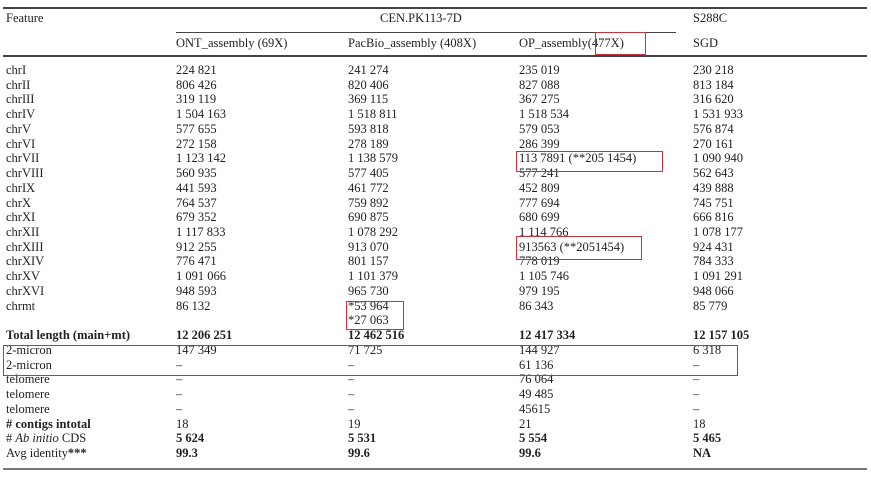  Describe the element at coordinates (46, 438) in the screenshot. I see `row-label: # Ab initio CDS` at that location.